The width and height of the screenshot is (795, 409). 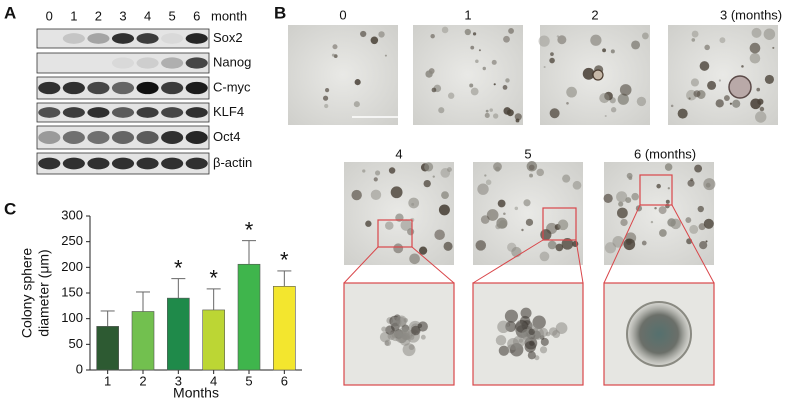 I want to click on y-tick-label: 50, so click(x=76, y=343).